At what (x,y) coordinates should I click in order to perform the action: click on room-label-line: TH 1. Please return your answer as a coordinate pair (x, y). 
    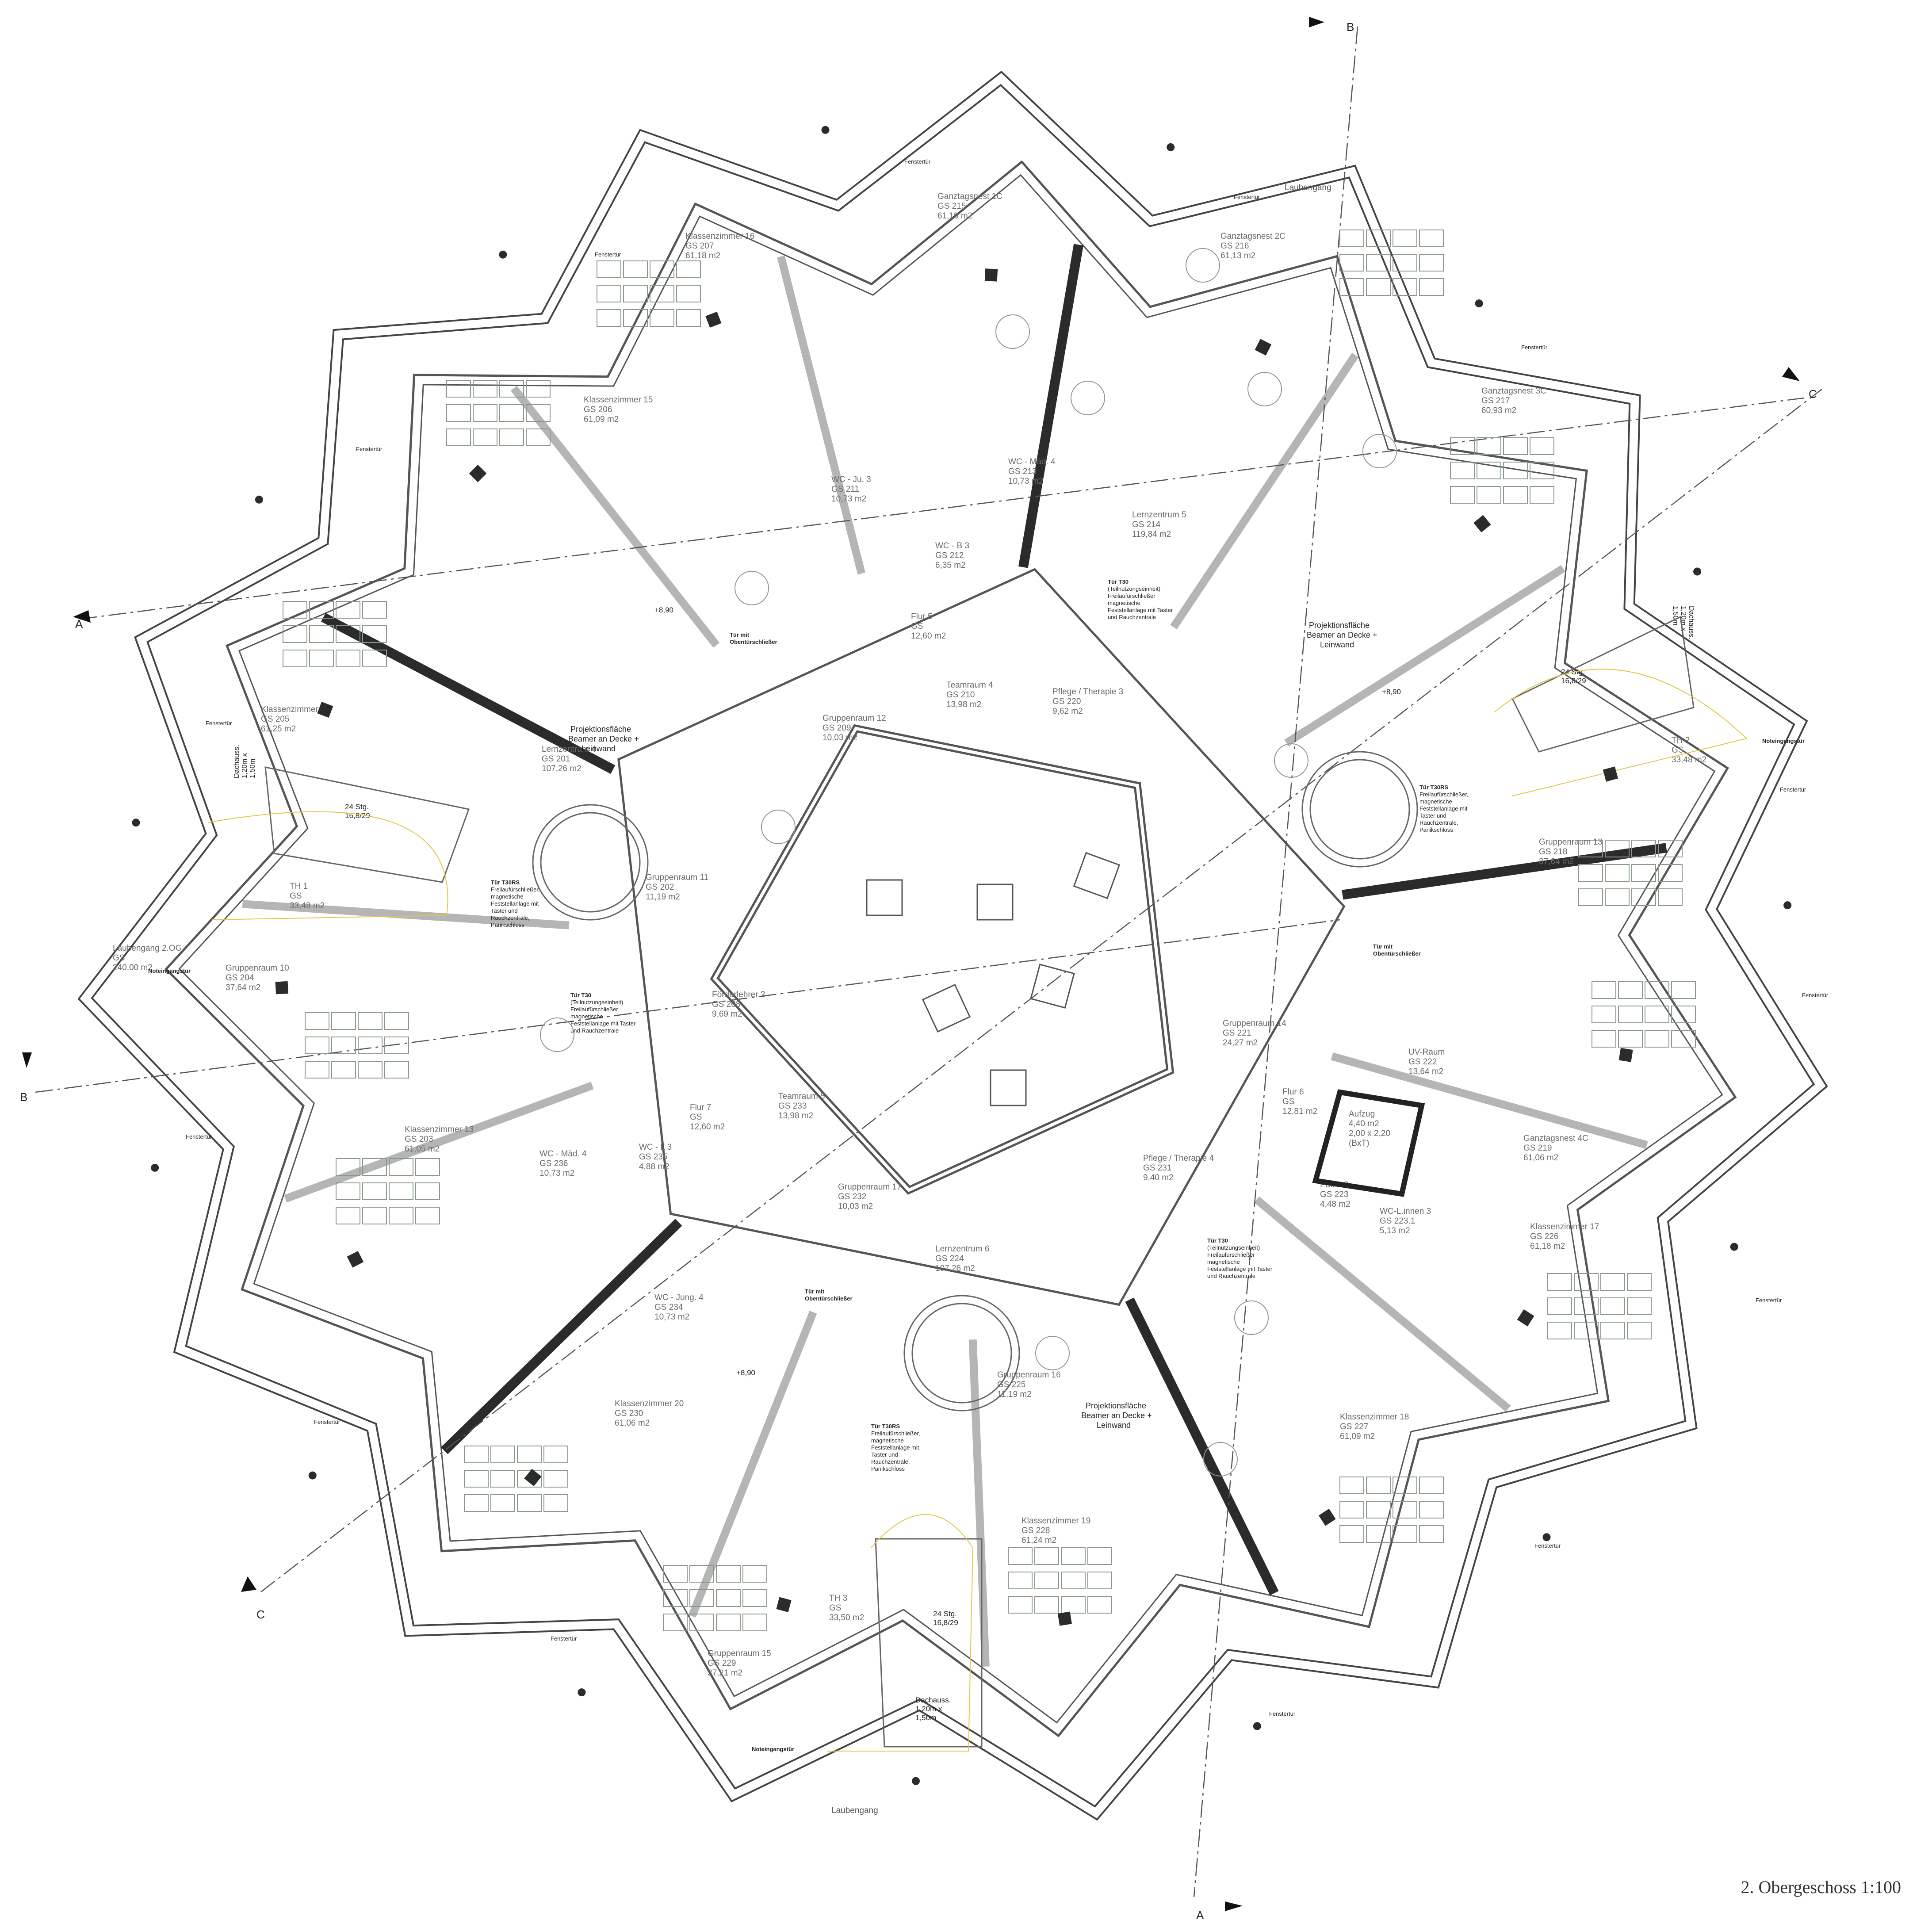
    Looking at the image, I should click on (299, 886).